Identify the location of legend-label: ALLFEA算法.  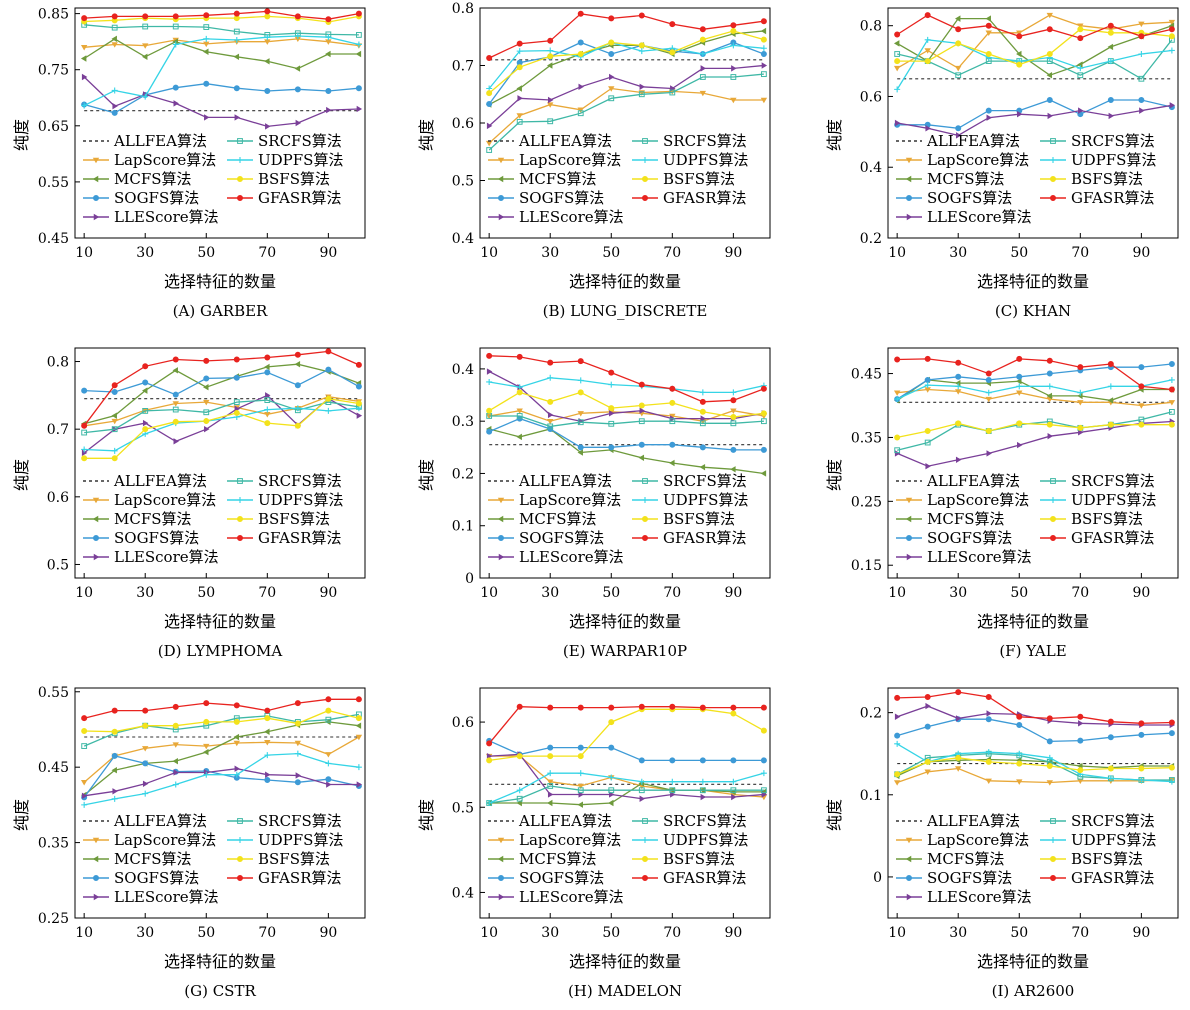
(160, 141).